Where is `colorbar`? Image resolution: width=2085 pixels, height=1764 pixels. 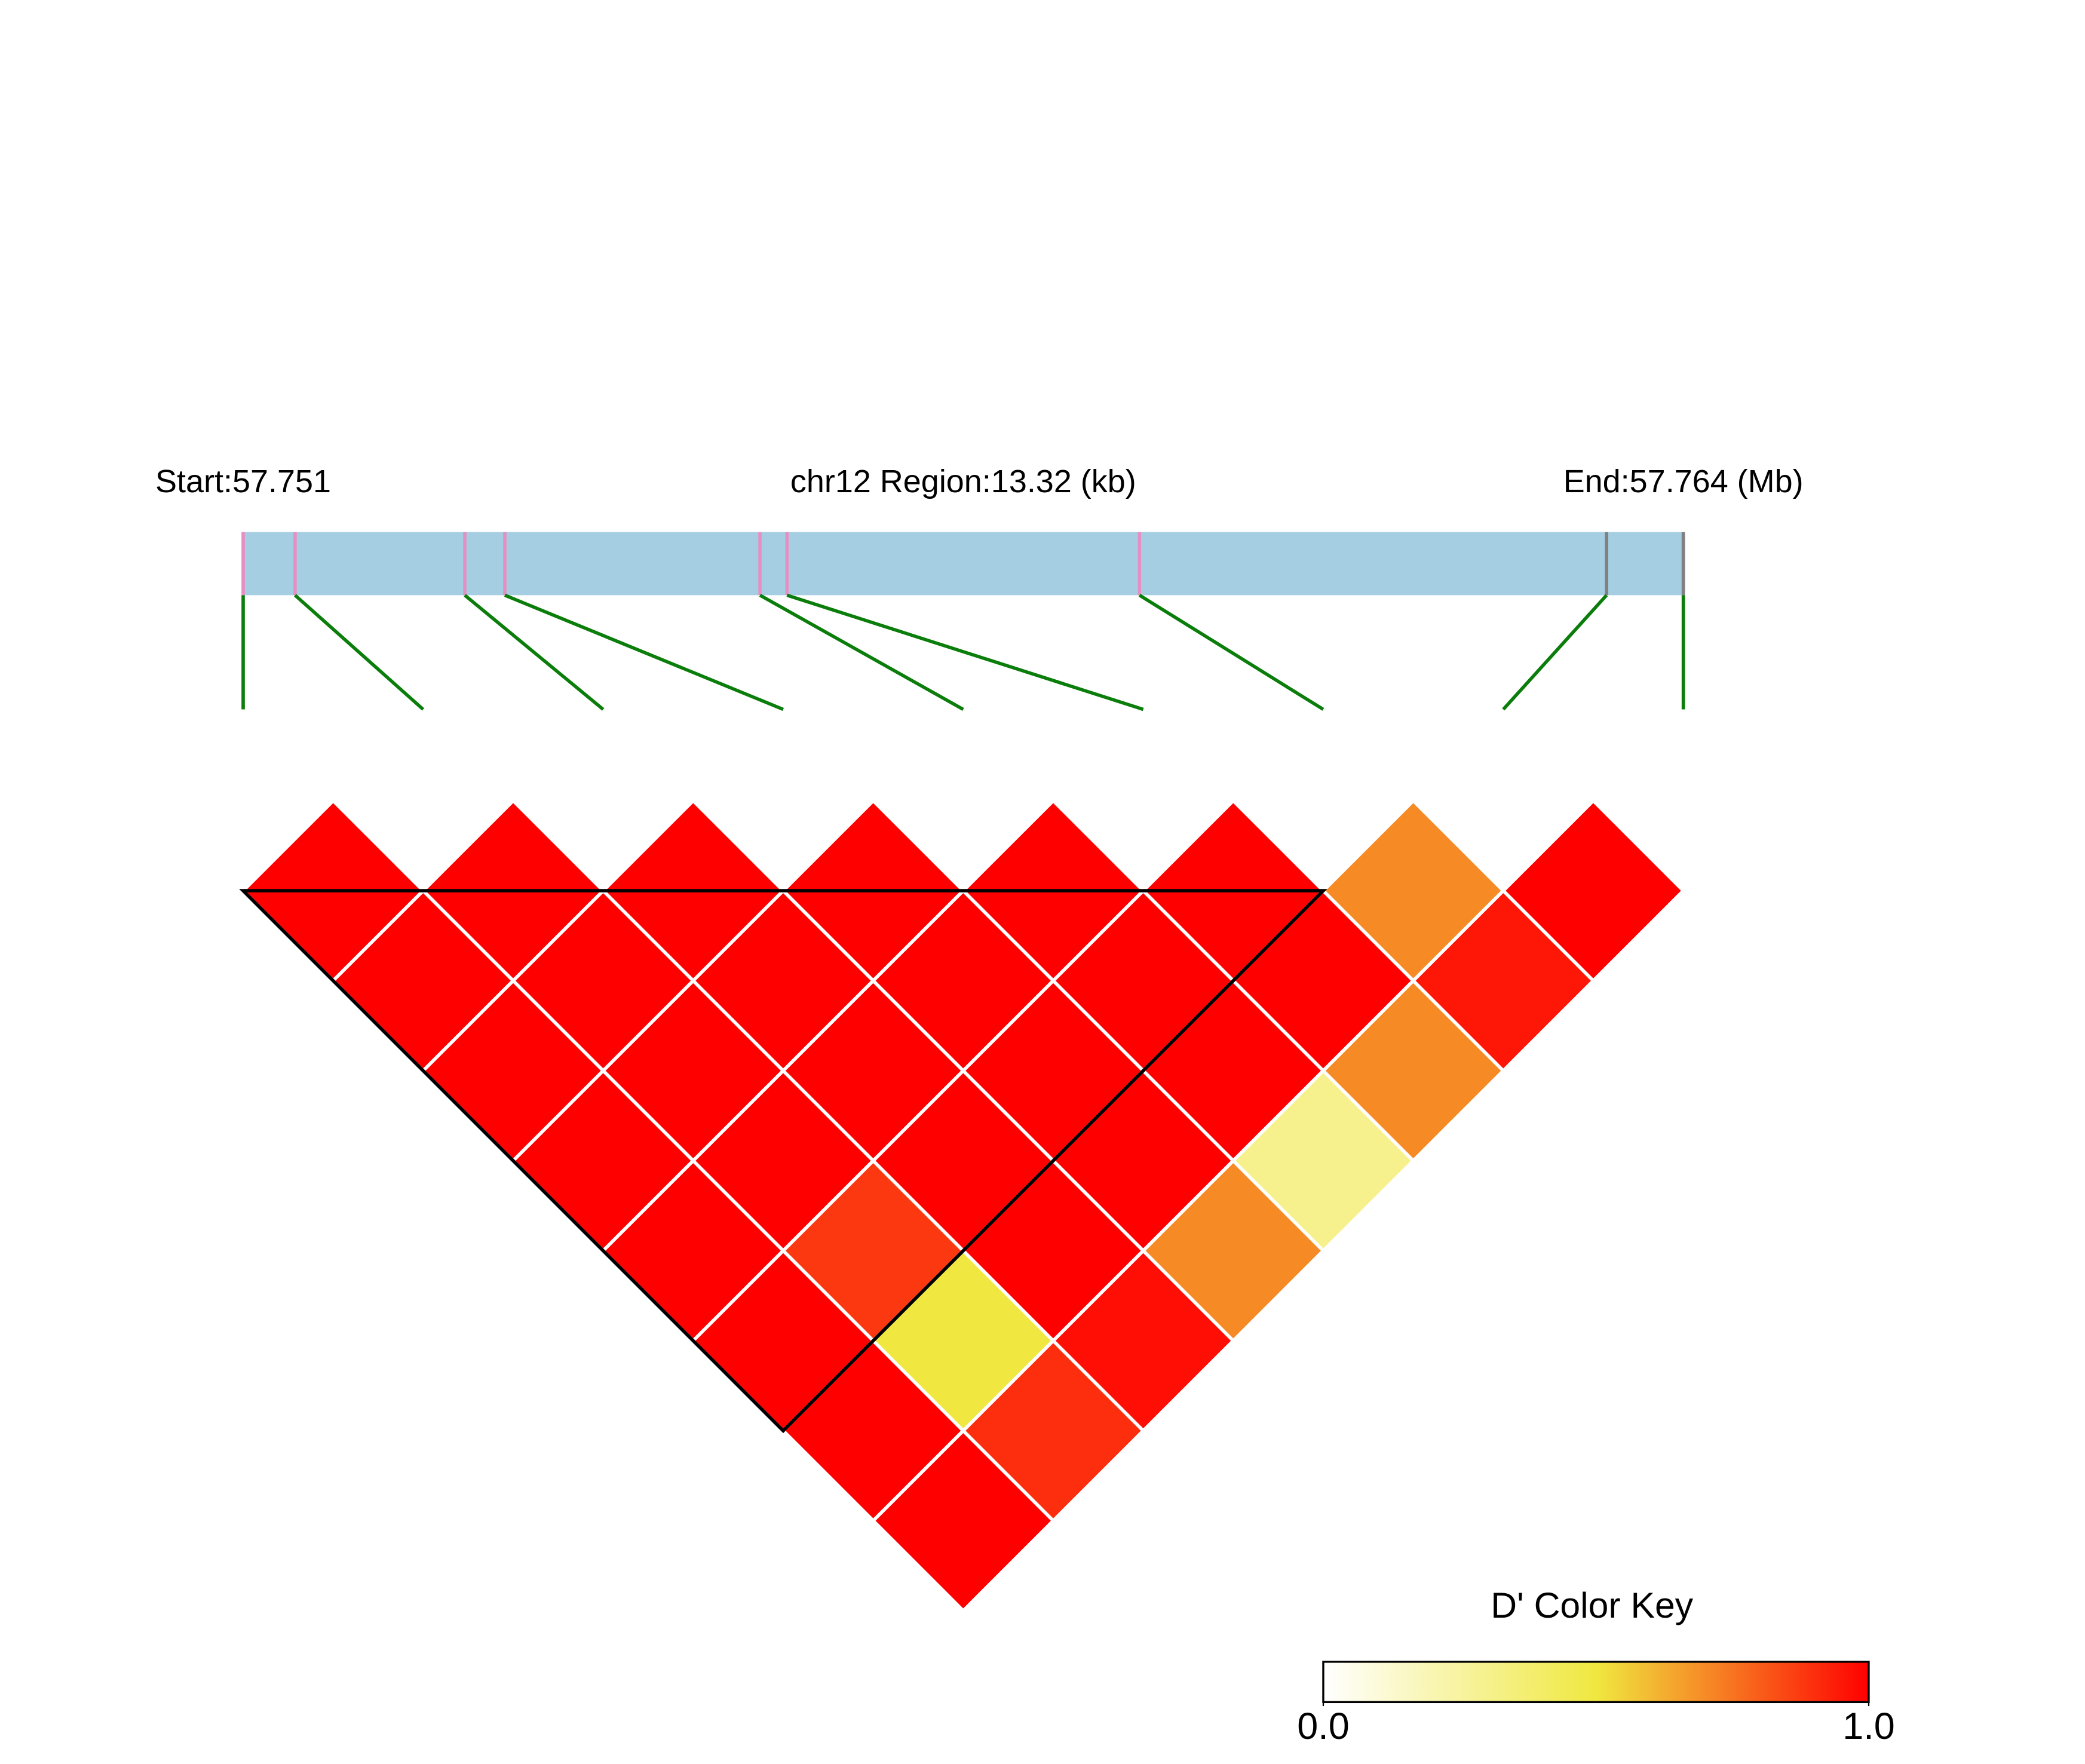 colorbar is located at coordinates (1596, 1682).